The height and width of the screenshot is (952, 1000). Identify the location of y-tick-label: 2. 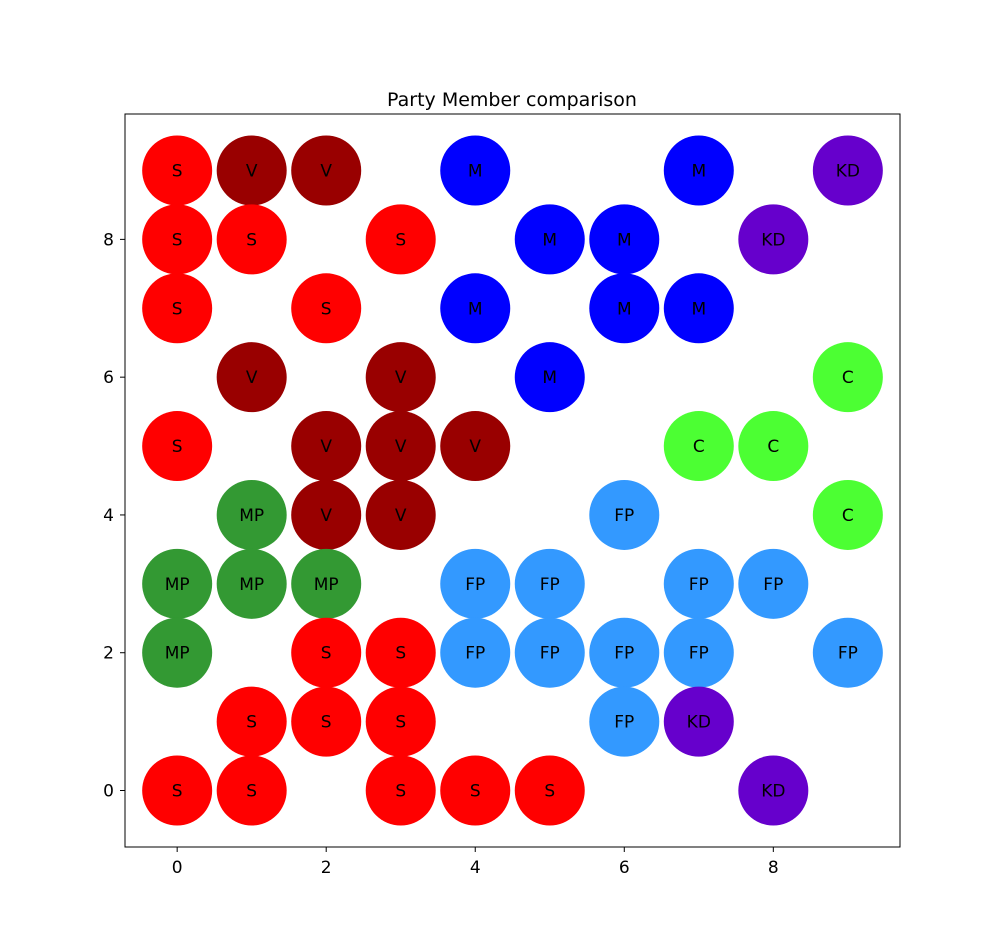
(108, 654).